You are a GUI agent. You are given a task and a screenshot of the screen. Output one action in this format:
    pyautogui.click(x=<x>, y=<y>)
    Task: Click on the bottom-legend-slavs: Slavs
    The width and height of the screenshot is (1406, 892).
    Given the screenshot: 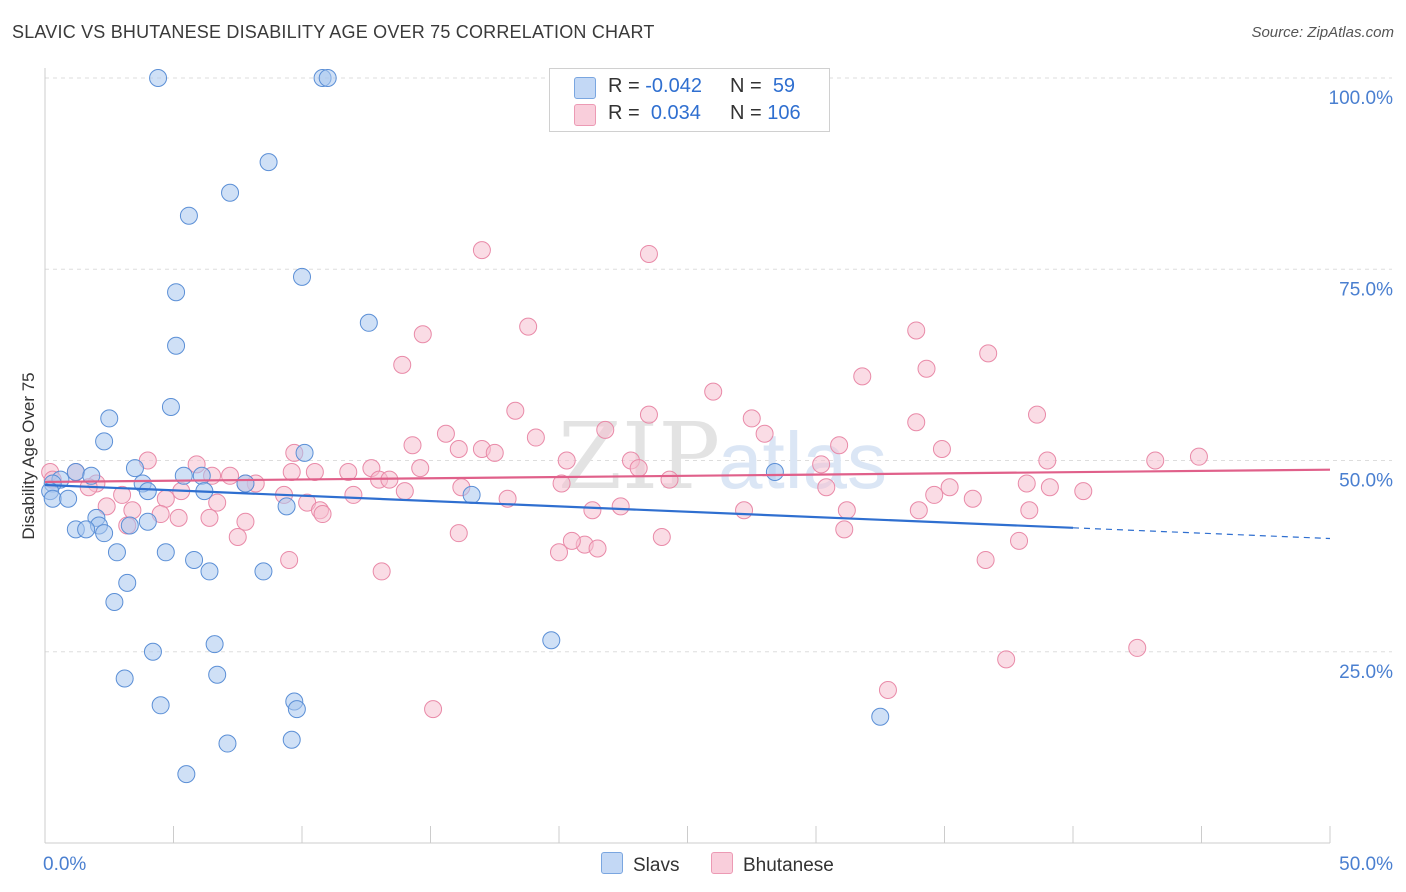 What is the action you would take?
    pyautogui.click(x=640, y=864)
    